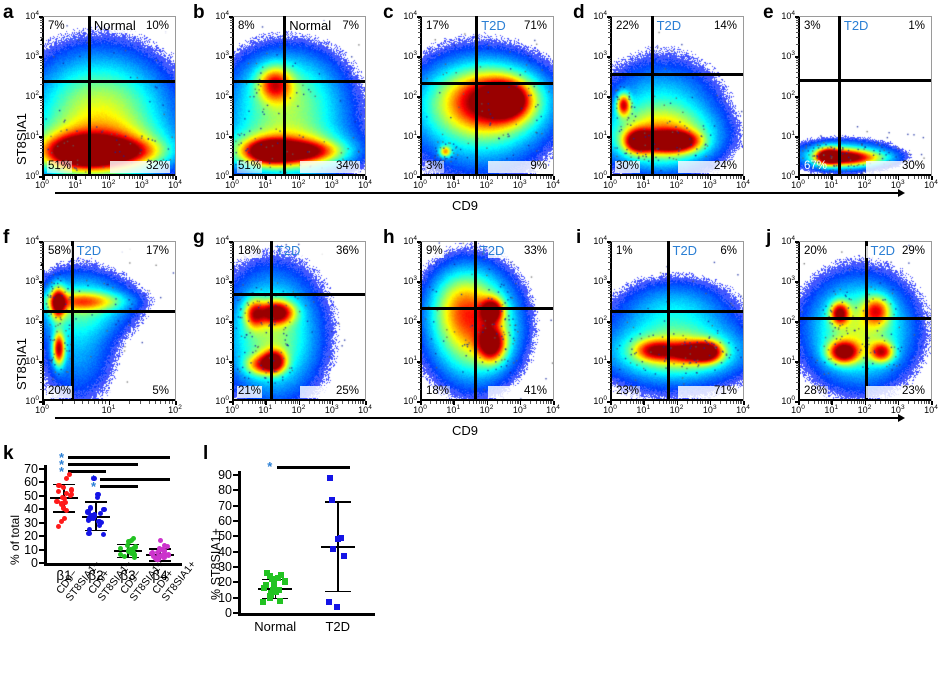  I want to click on y-tick-label-e-0: 100, so click(788, 175).